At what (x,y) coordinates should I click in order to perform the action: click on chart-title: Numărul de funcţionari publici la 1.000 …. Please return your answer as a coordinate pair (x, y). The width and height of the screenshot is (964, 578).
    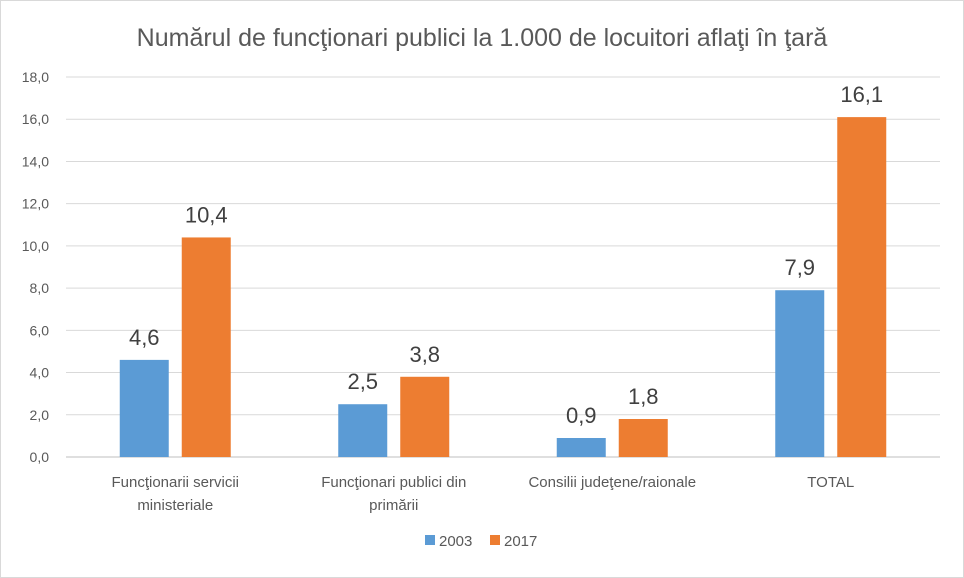
    Looking at the image, I should click on (482, 38).